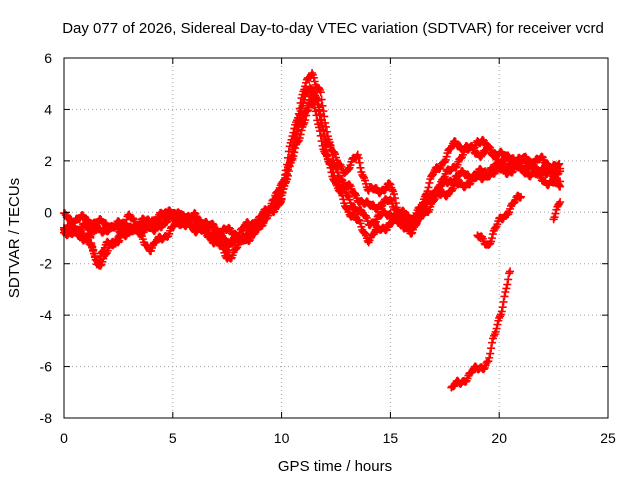  What do you see at coordinates (14, 238) in the screenshot?
I see `y-axis-label: SDTVAR / TECUs` at bounding box center [14, 238].